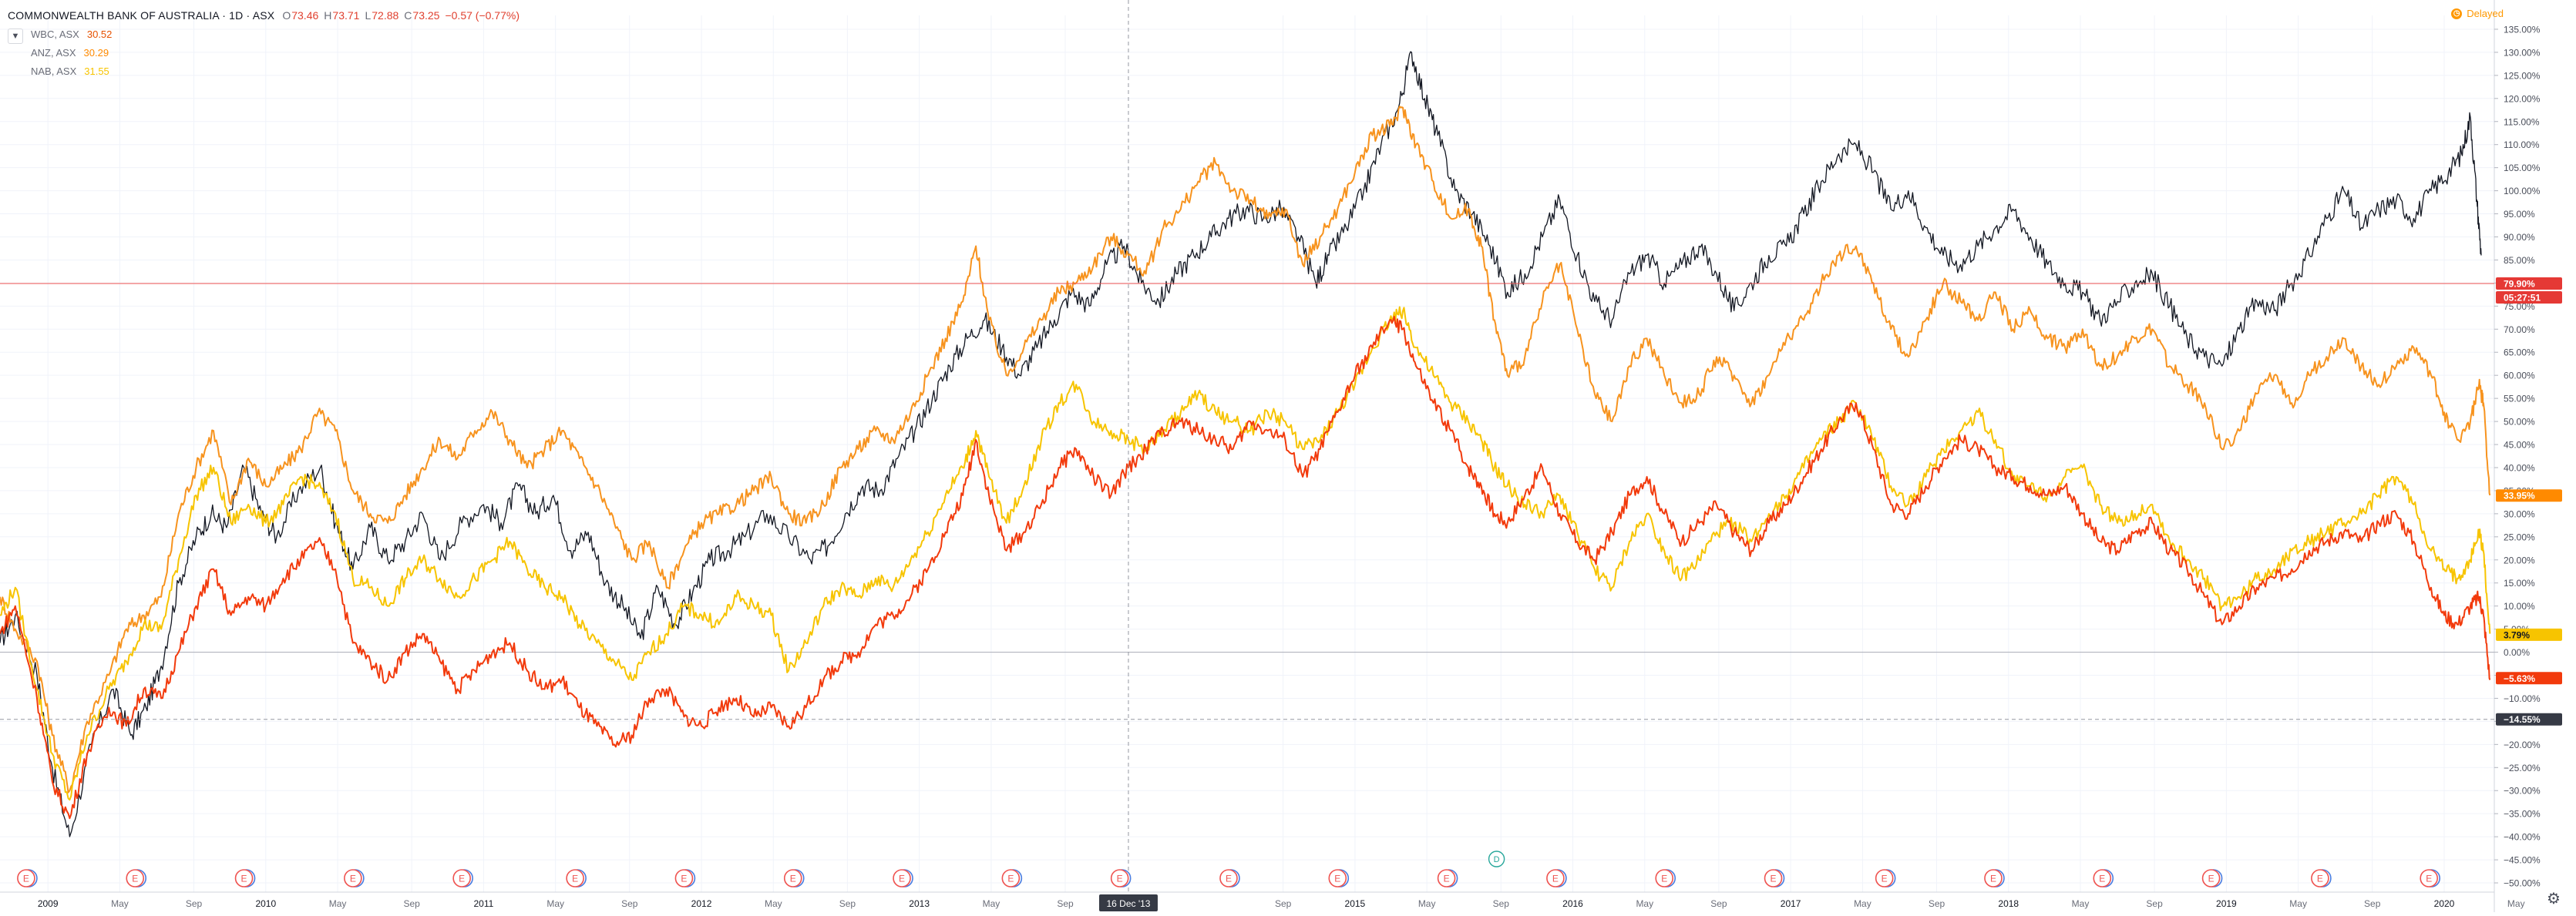  Describe the element at coordinates (1128, 903) in the screenshot. I see `crosshair-date-text: 16 Dec '13` at that location.